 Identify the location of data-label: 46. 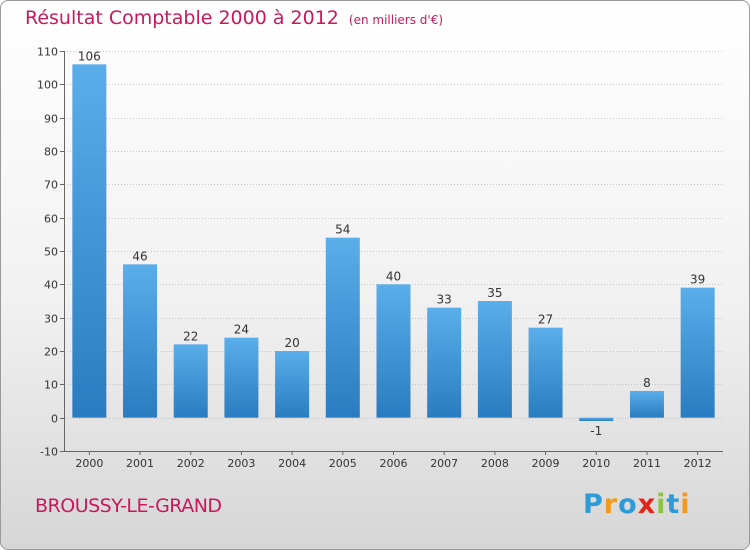
(139, 256).